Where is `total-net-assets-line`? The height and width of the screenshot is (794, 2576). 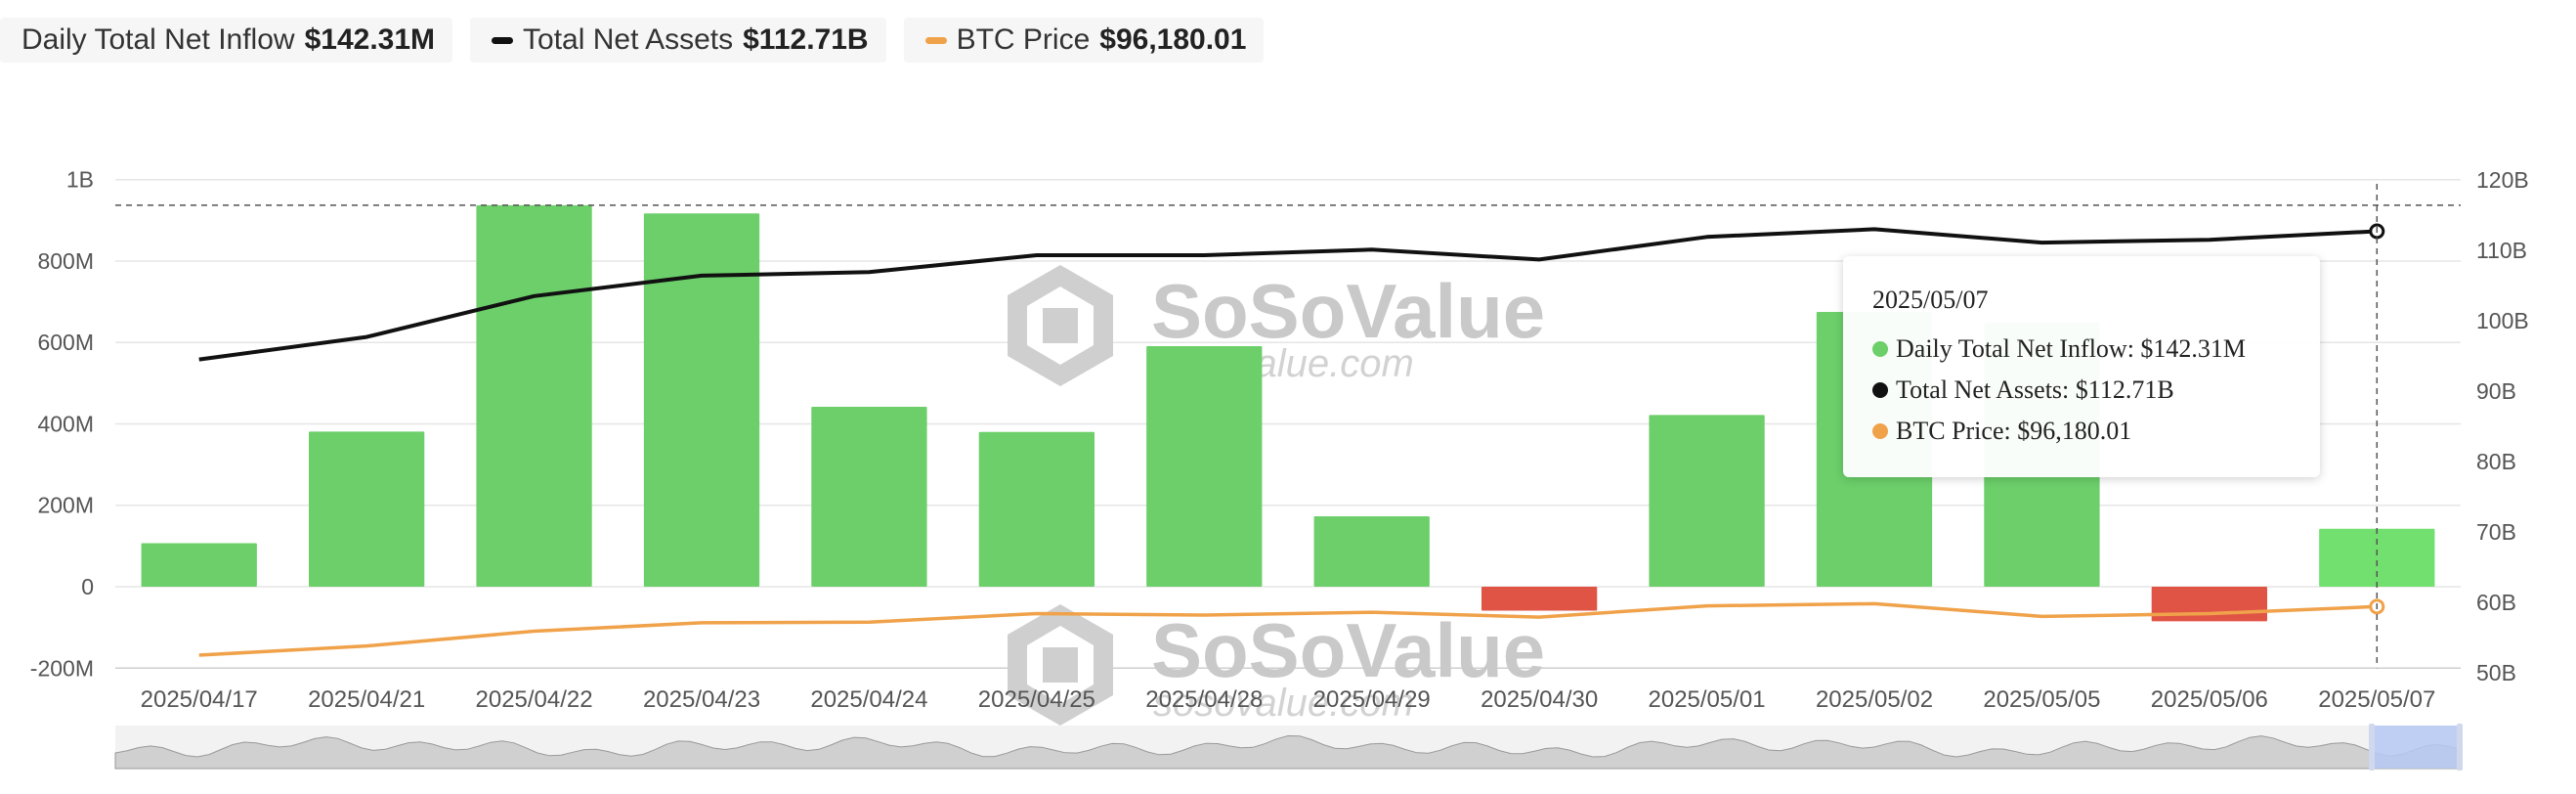
total-net-assets-line is located at coordinates (1288, 294).